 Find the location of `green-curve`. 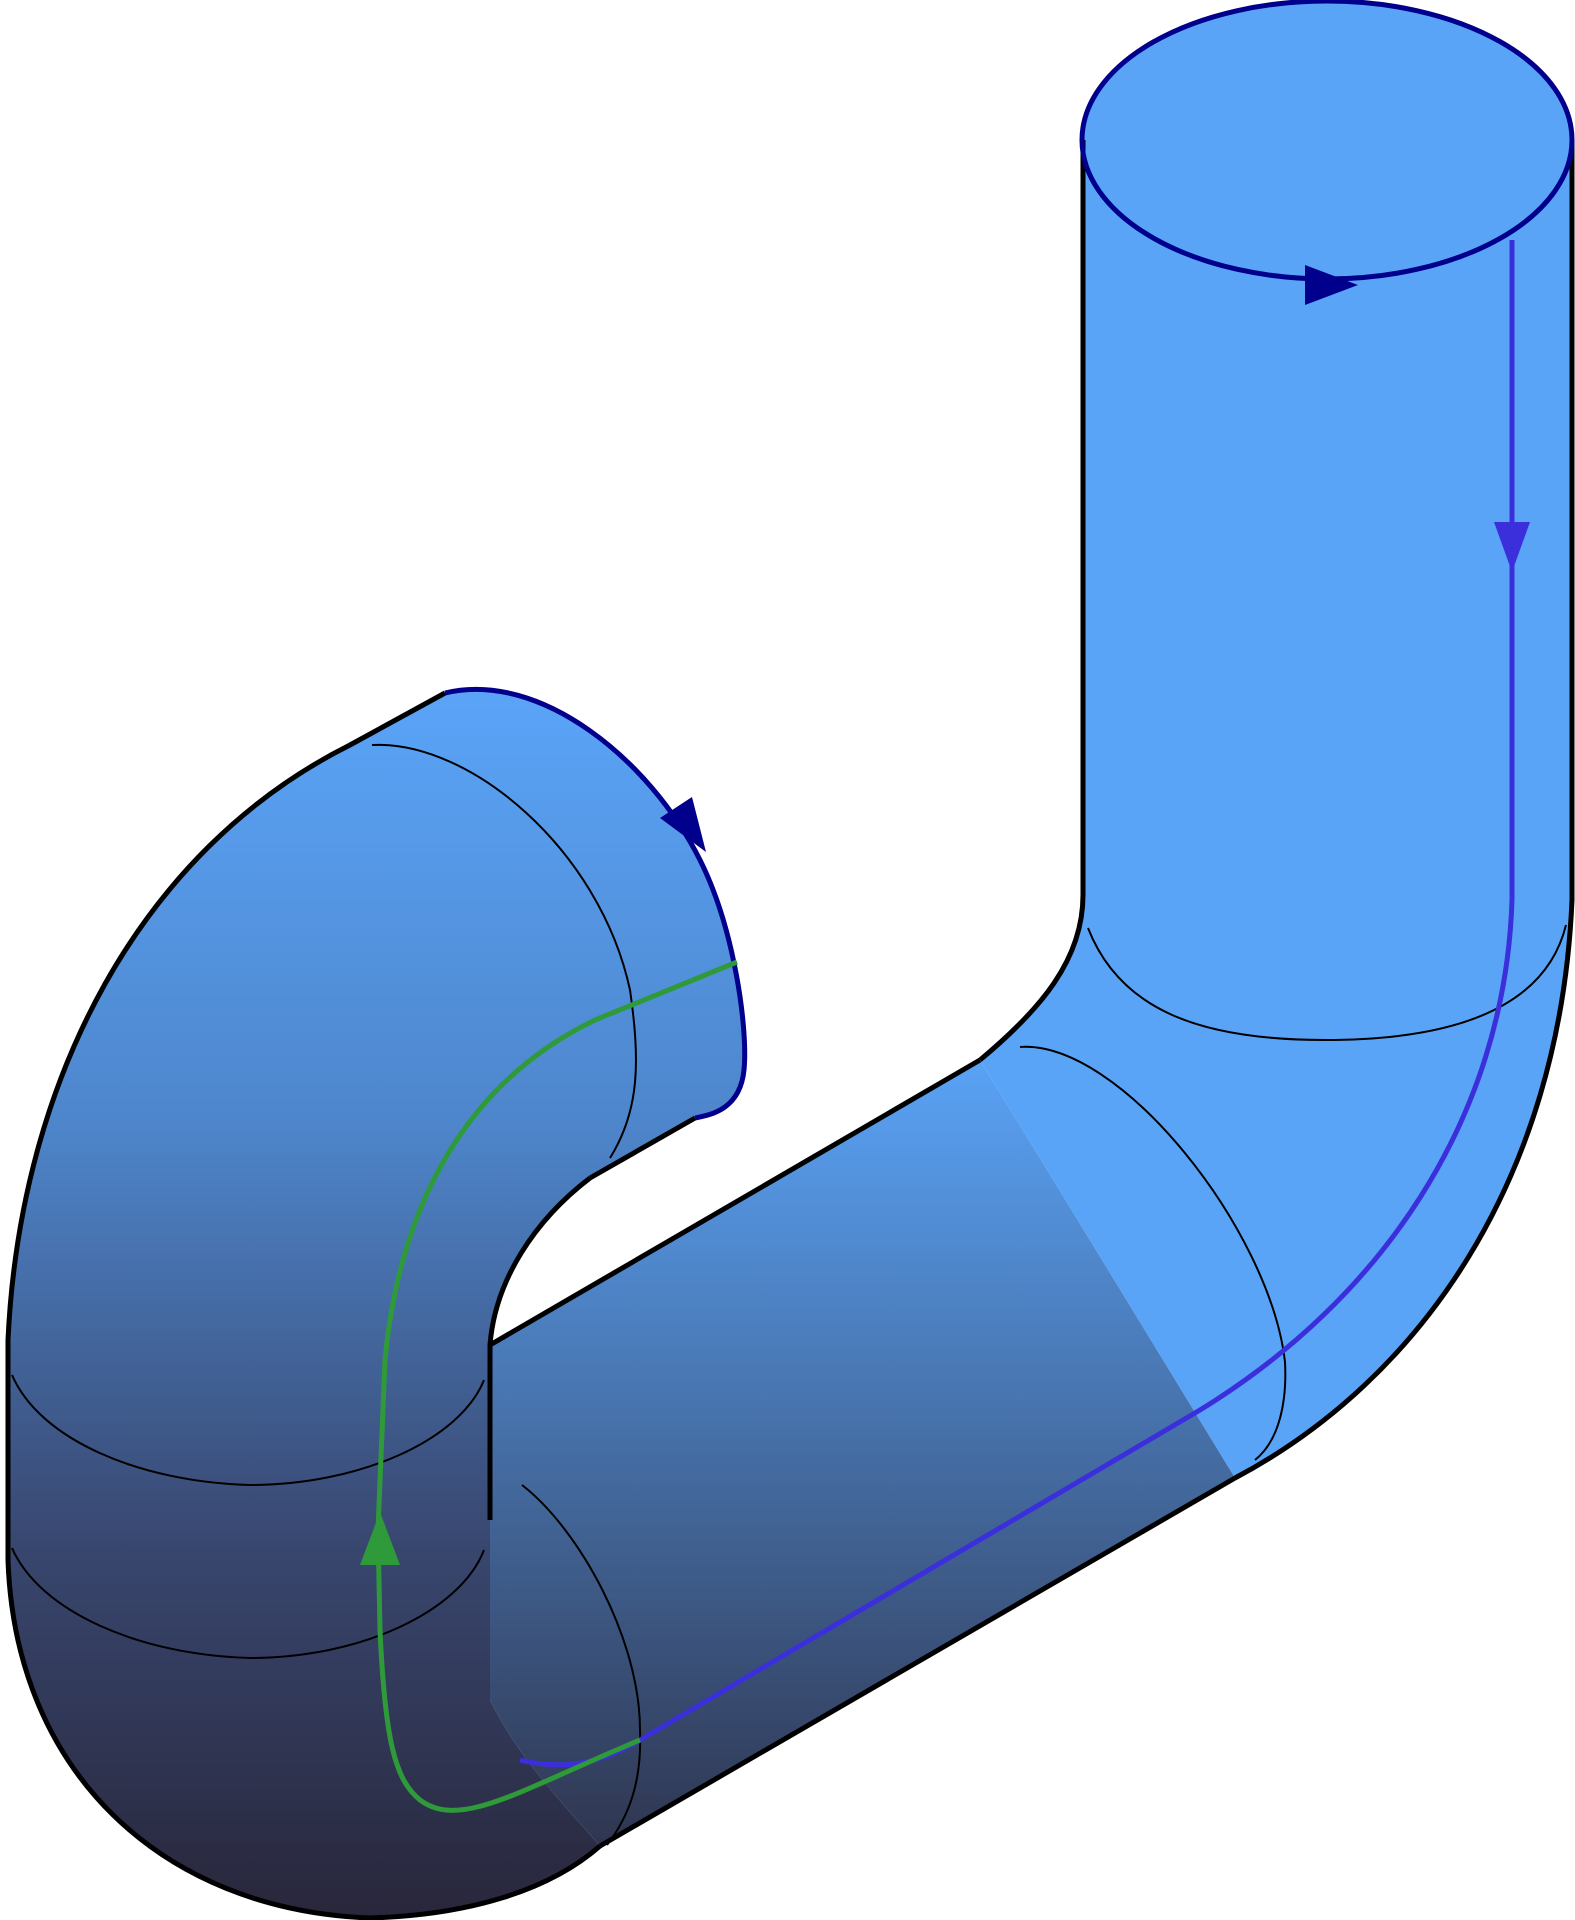

green-curve is located at coordinates (556, 1386).